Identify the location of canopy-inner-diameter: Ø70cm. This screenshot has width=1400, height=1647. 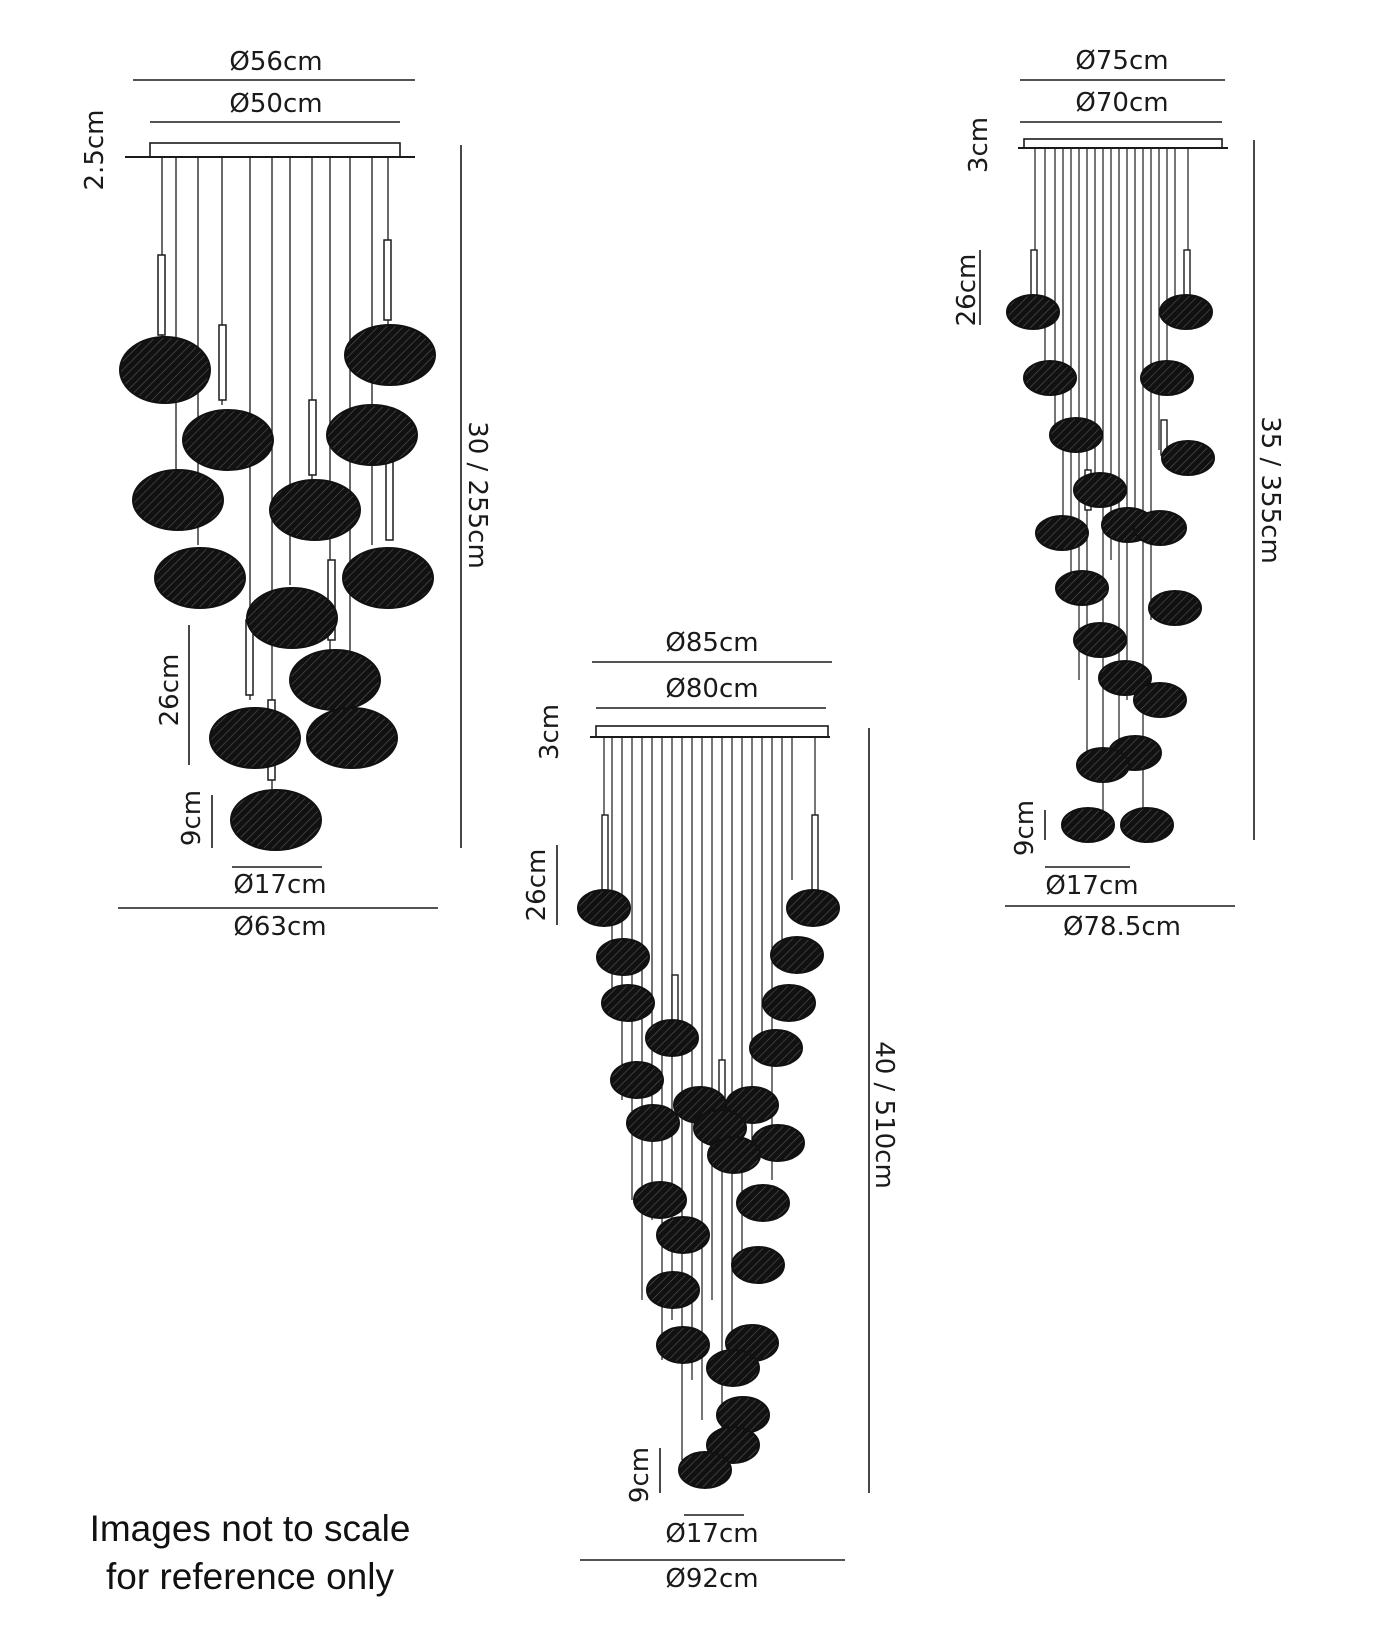
(1121, 103).